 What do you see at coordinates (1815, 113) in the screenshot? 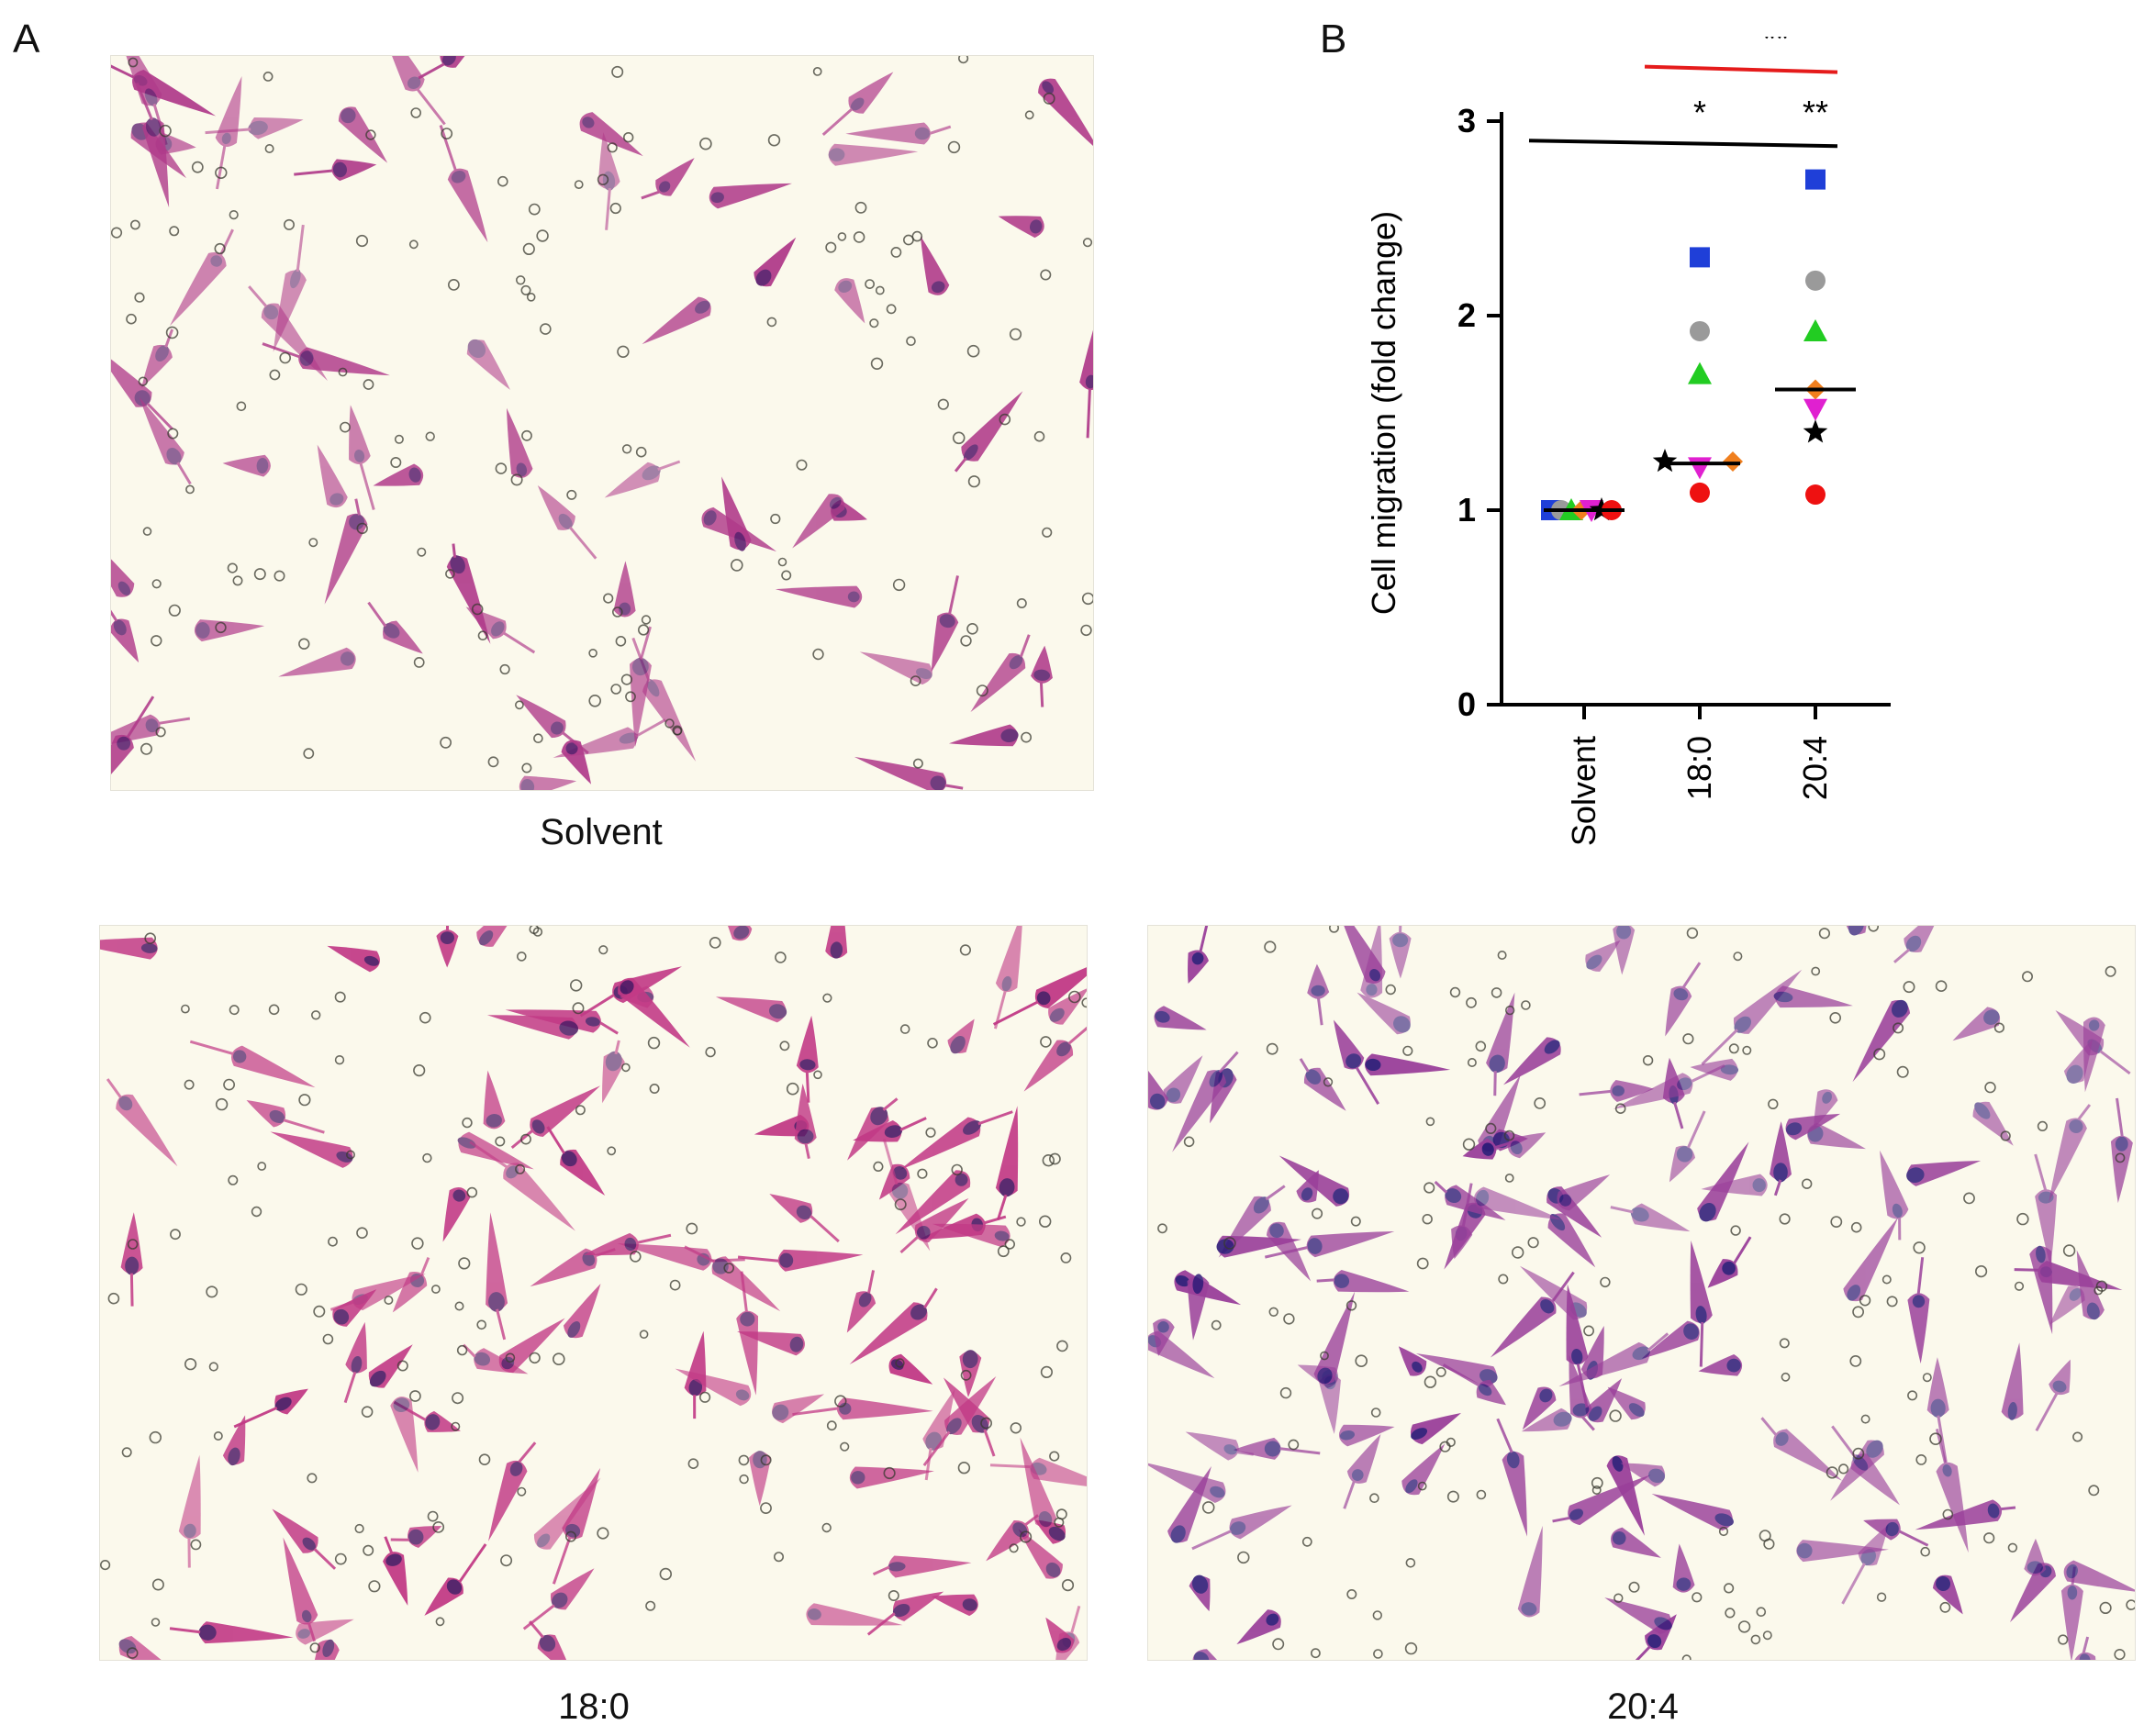
I see `significance-label: **` at bounding box center [1815, 113].